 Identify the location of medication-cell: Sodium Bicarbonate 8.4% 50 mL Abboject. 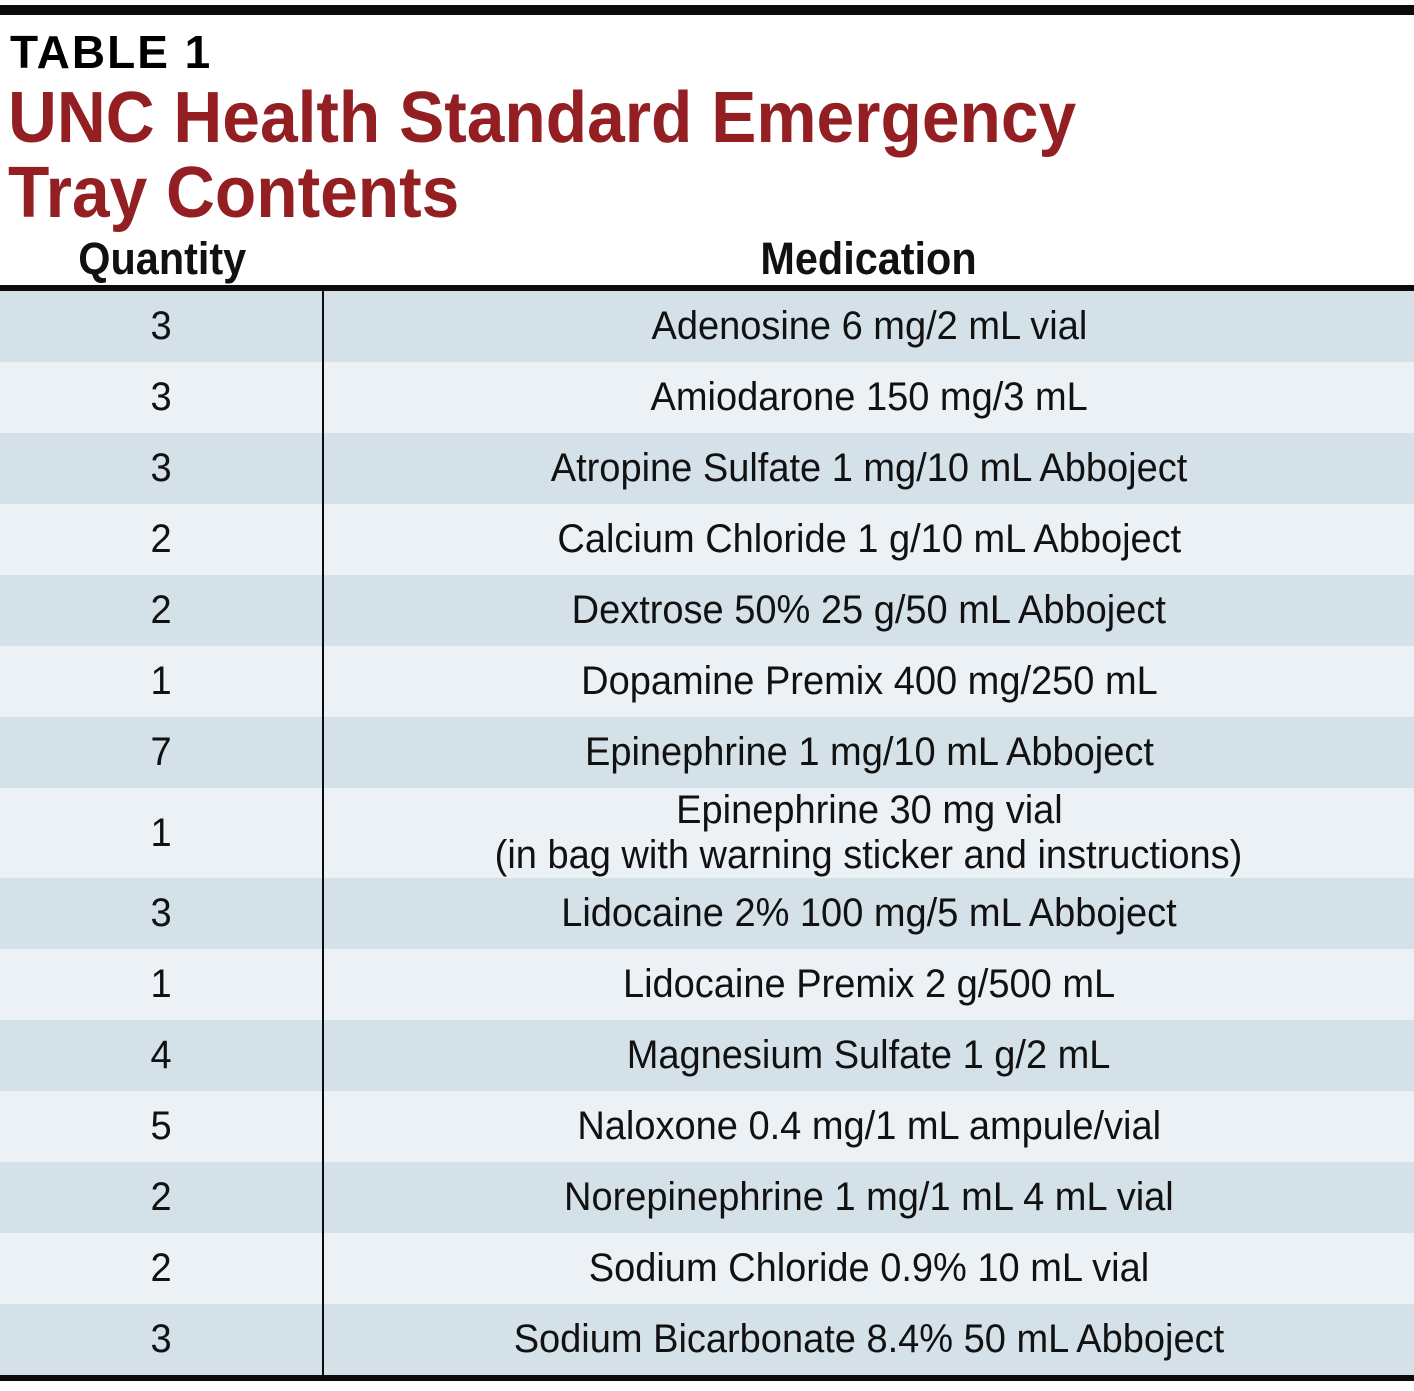
(869, 1339).